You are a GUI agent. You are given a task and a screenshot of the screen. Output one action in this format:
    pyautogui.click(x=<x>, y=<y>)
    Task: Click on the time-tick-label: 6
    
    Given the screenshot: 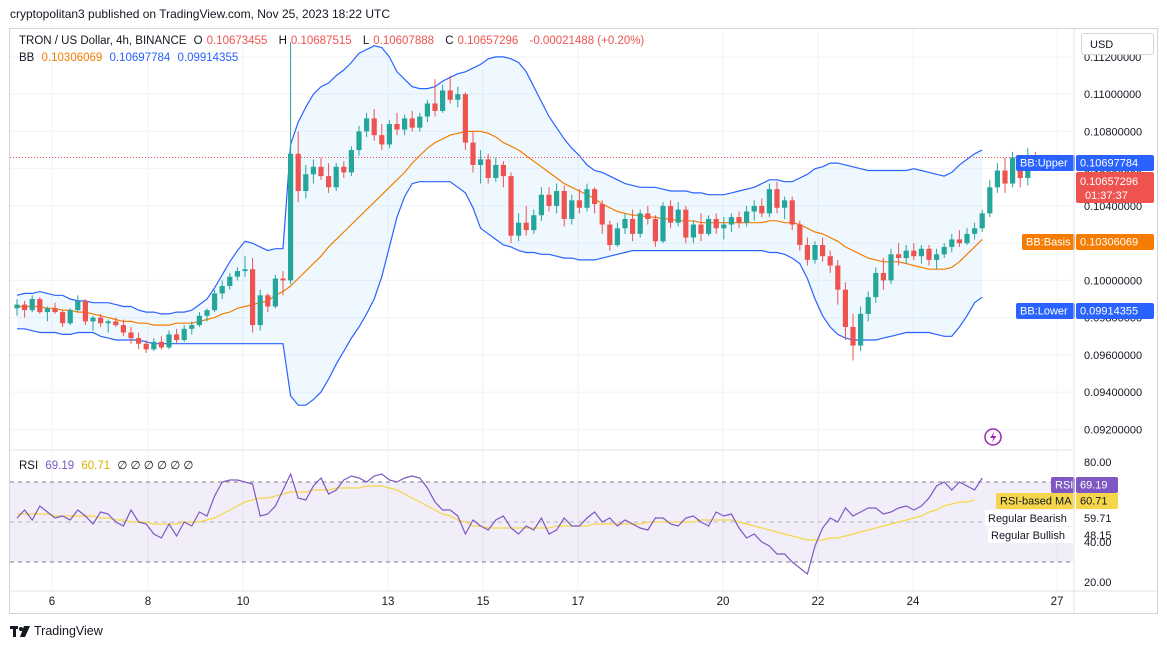 What is the action you would take?
    pyautogui.click(x=52, y=602)
    